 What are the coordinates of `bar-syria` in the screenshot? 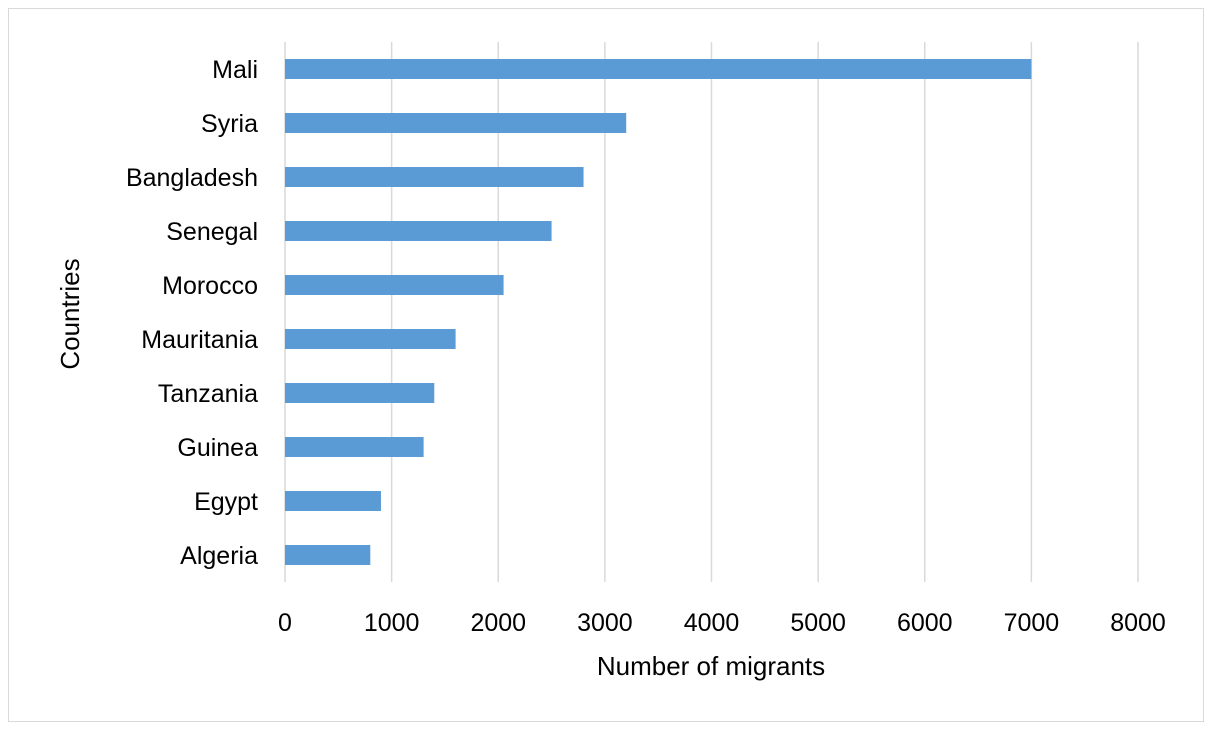 It's located at (456, 123).